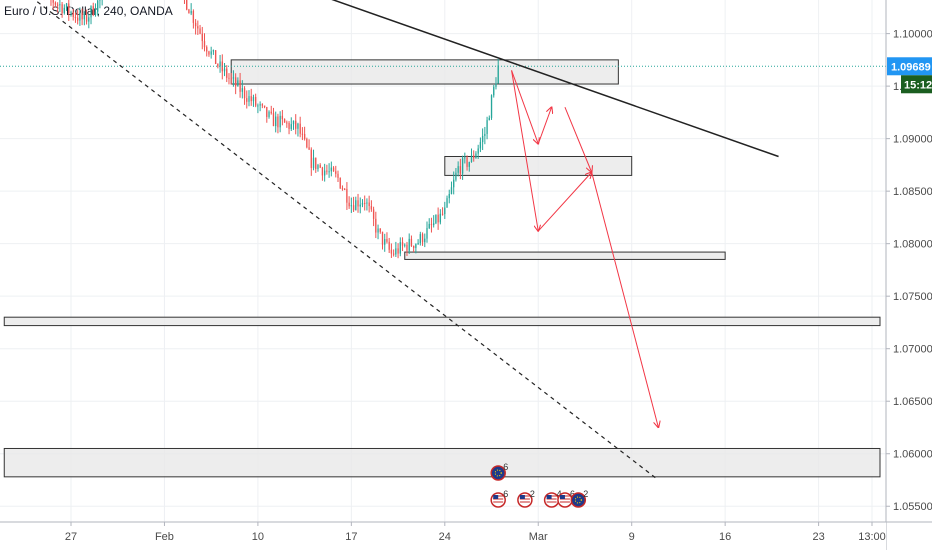 The width and height of the screenshot is (932, 550). Describe the element at coordinates (725, 537) in the screenshot. I see `time-tick-label: 16` at that location.